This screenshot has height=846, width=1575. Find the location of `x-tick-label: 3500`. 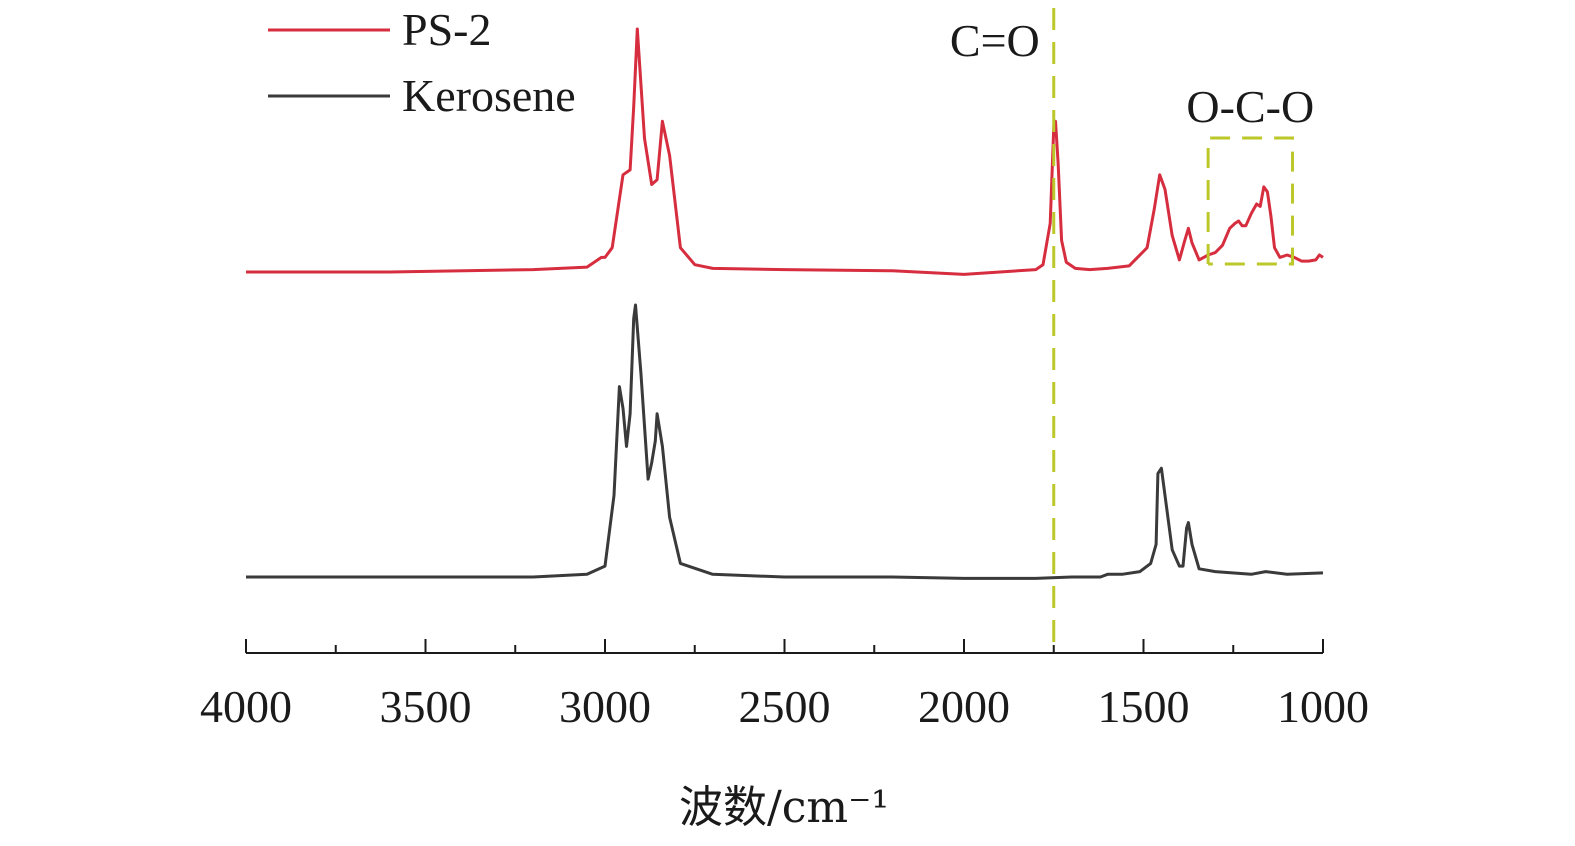

x-tick-label: 3500 is located at coordinates (426, 706).